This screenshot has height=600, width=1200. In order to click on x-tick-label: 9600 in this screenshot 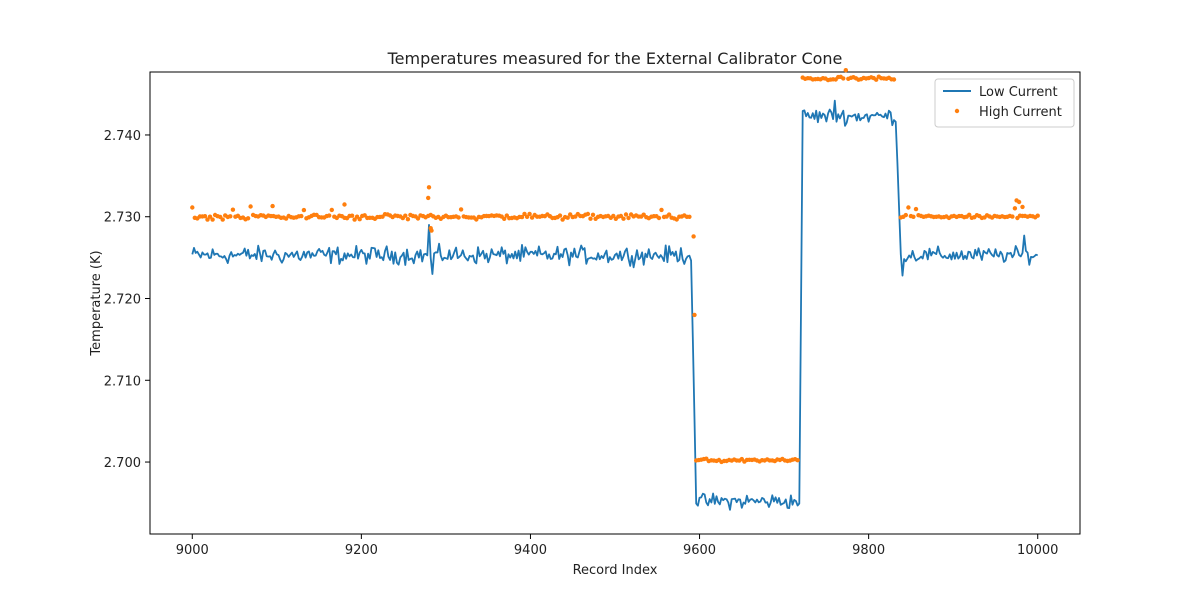, I will do `click(699, 550)`.